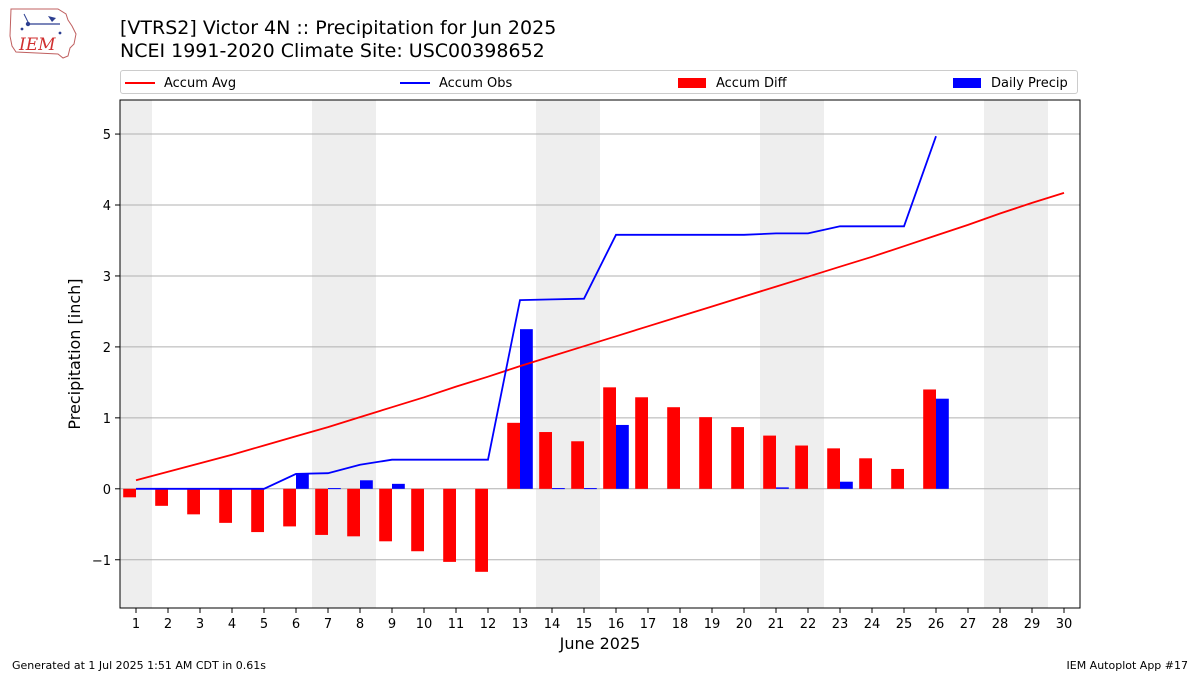 This screenshot has height=675, width=1200. I want to click on x-tick-label: 21, so click(776, 624).